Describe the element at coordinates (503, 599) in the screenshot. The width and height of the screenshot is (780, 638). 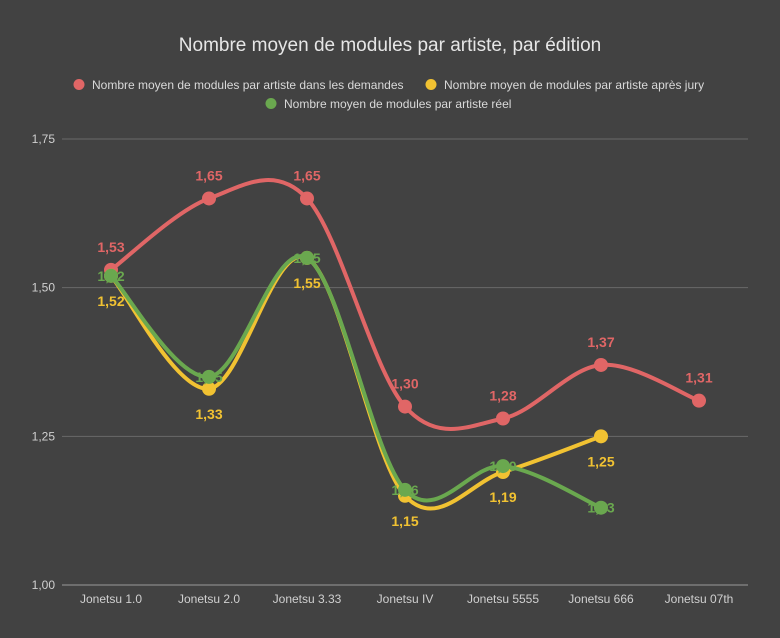
I see `x-tick-label: Jonetsu 5555` at that location.